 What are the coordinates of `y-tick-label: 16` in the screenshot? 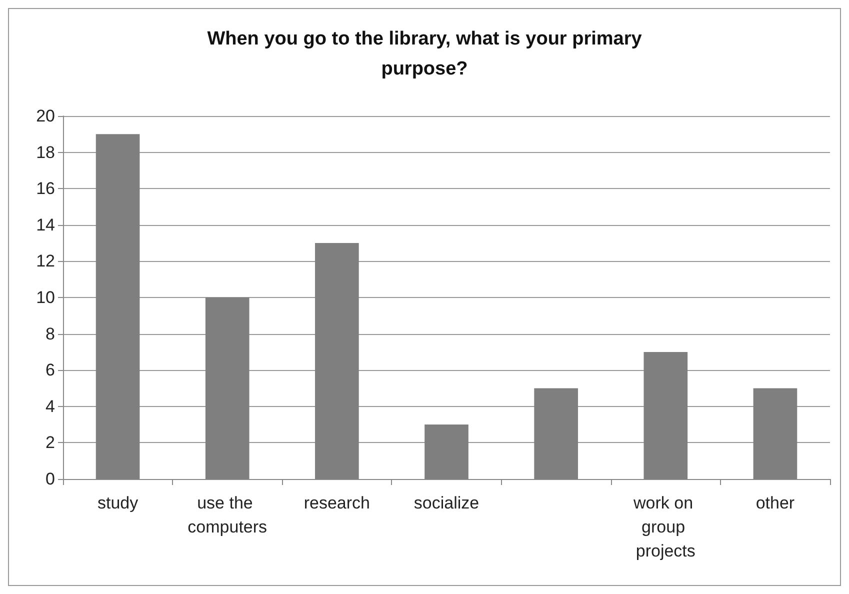 It's located at (45, 188).